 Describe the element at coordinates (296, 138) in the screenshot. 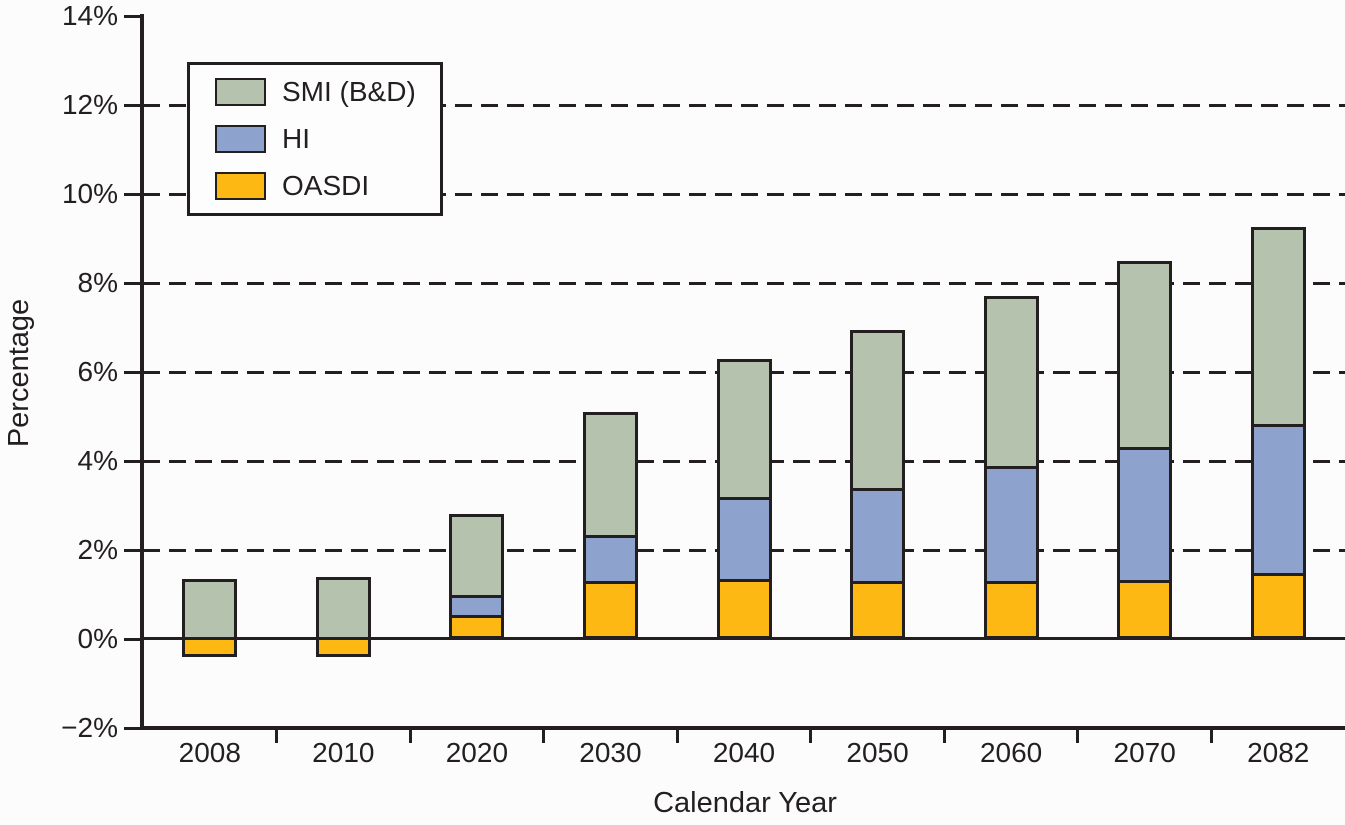

I see `legend-label-hi: HI` at that location.